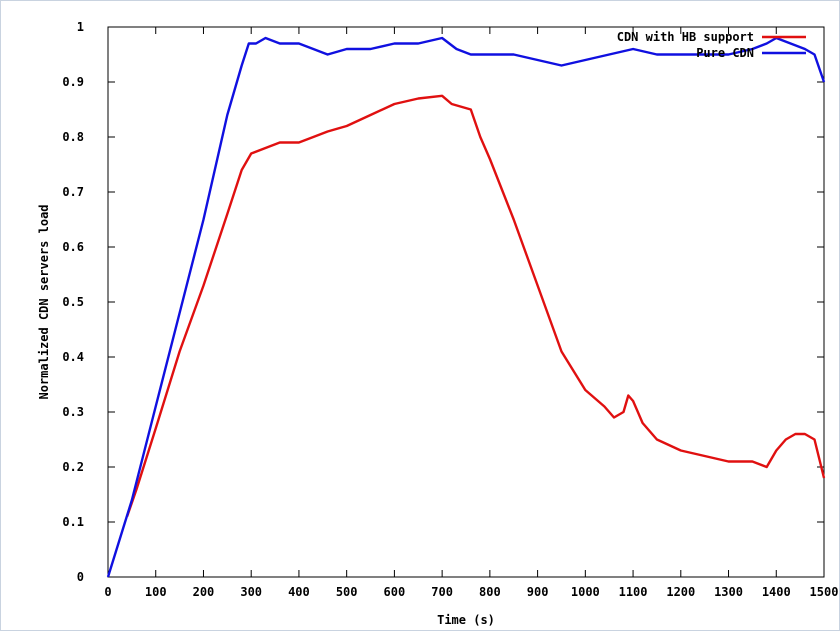 The width and height of the screenshot is (840, 631). What do you see at coordinates (725, 53) in the screenshot?
I see `legend-label: Pure CDN` at bounding box center [725, 53].